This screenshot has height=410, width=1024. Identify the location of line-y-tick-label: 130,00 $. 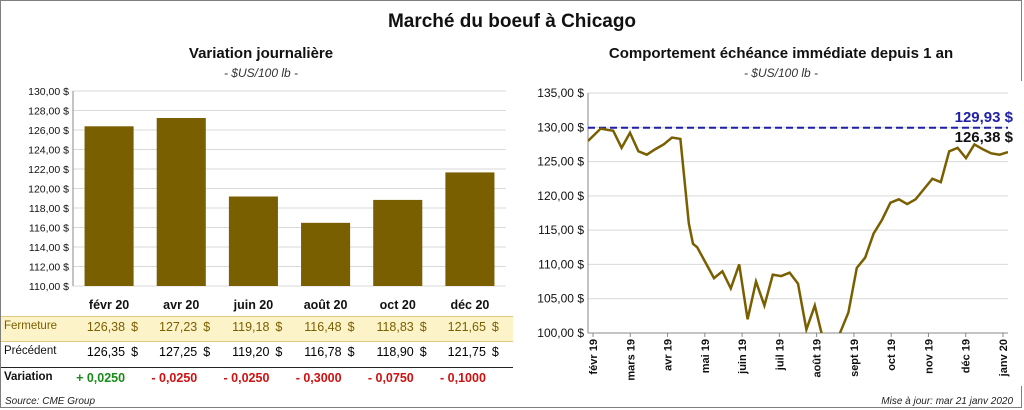
(560, 127).